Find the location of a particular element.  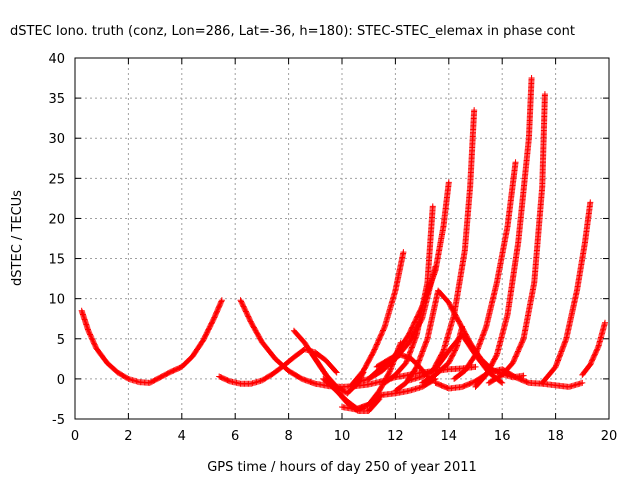

y-tick-label: 30 is located at coordinates (56, 139).